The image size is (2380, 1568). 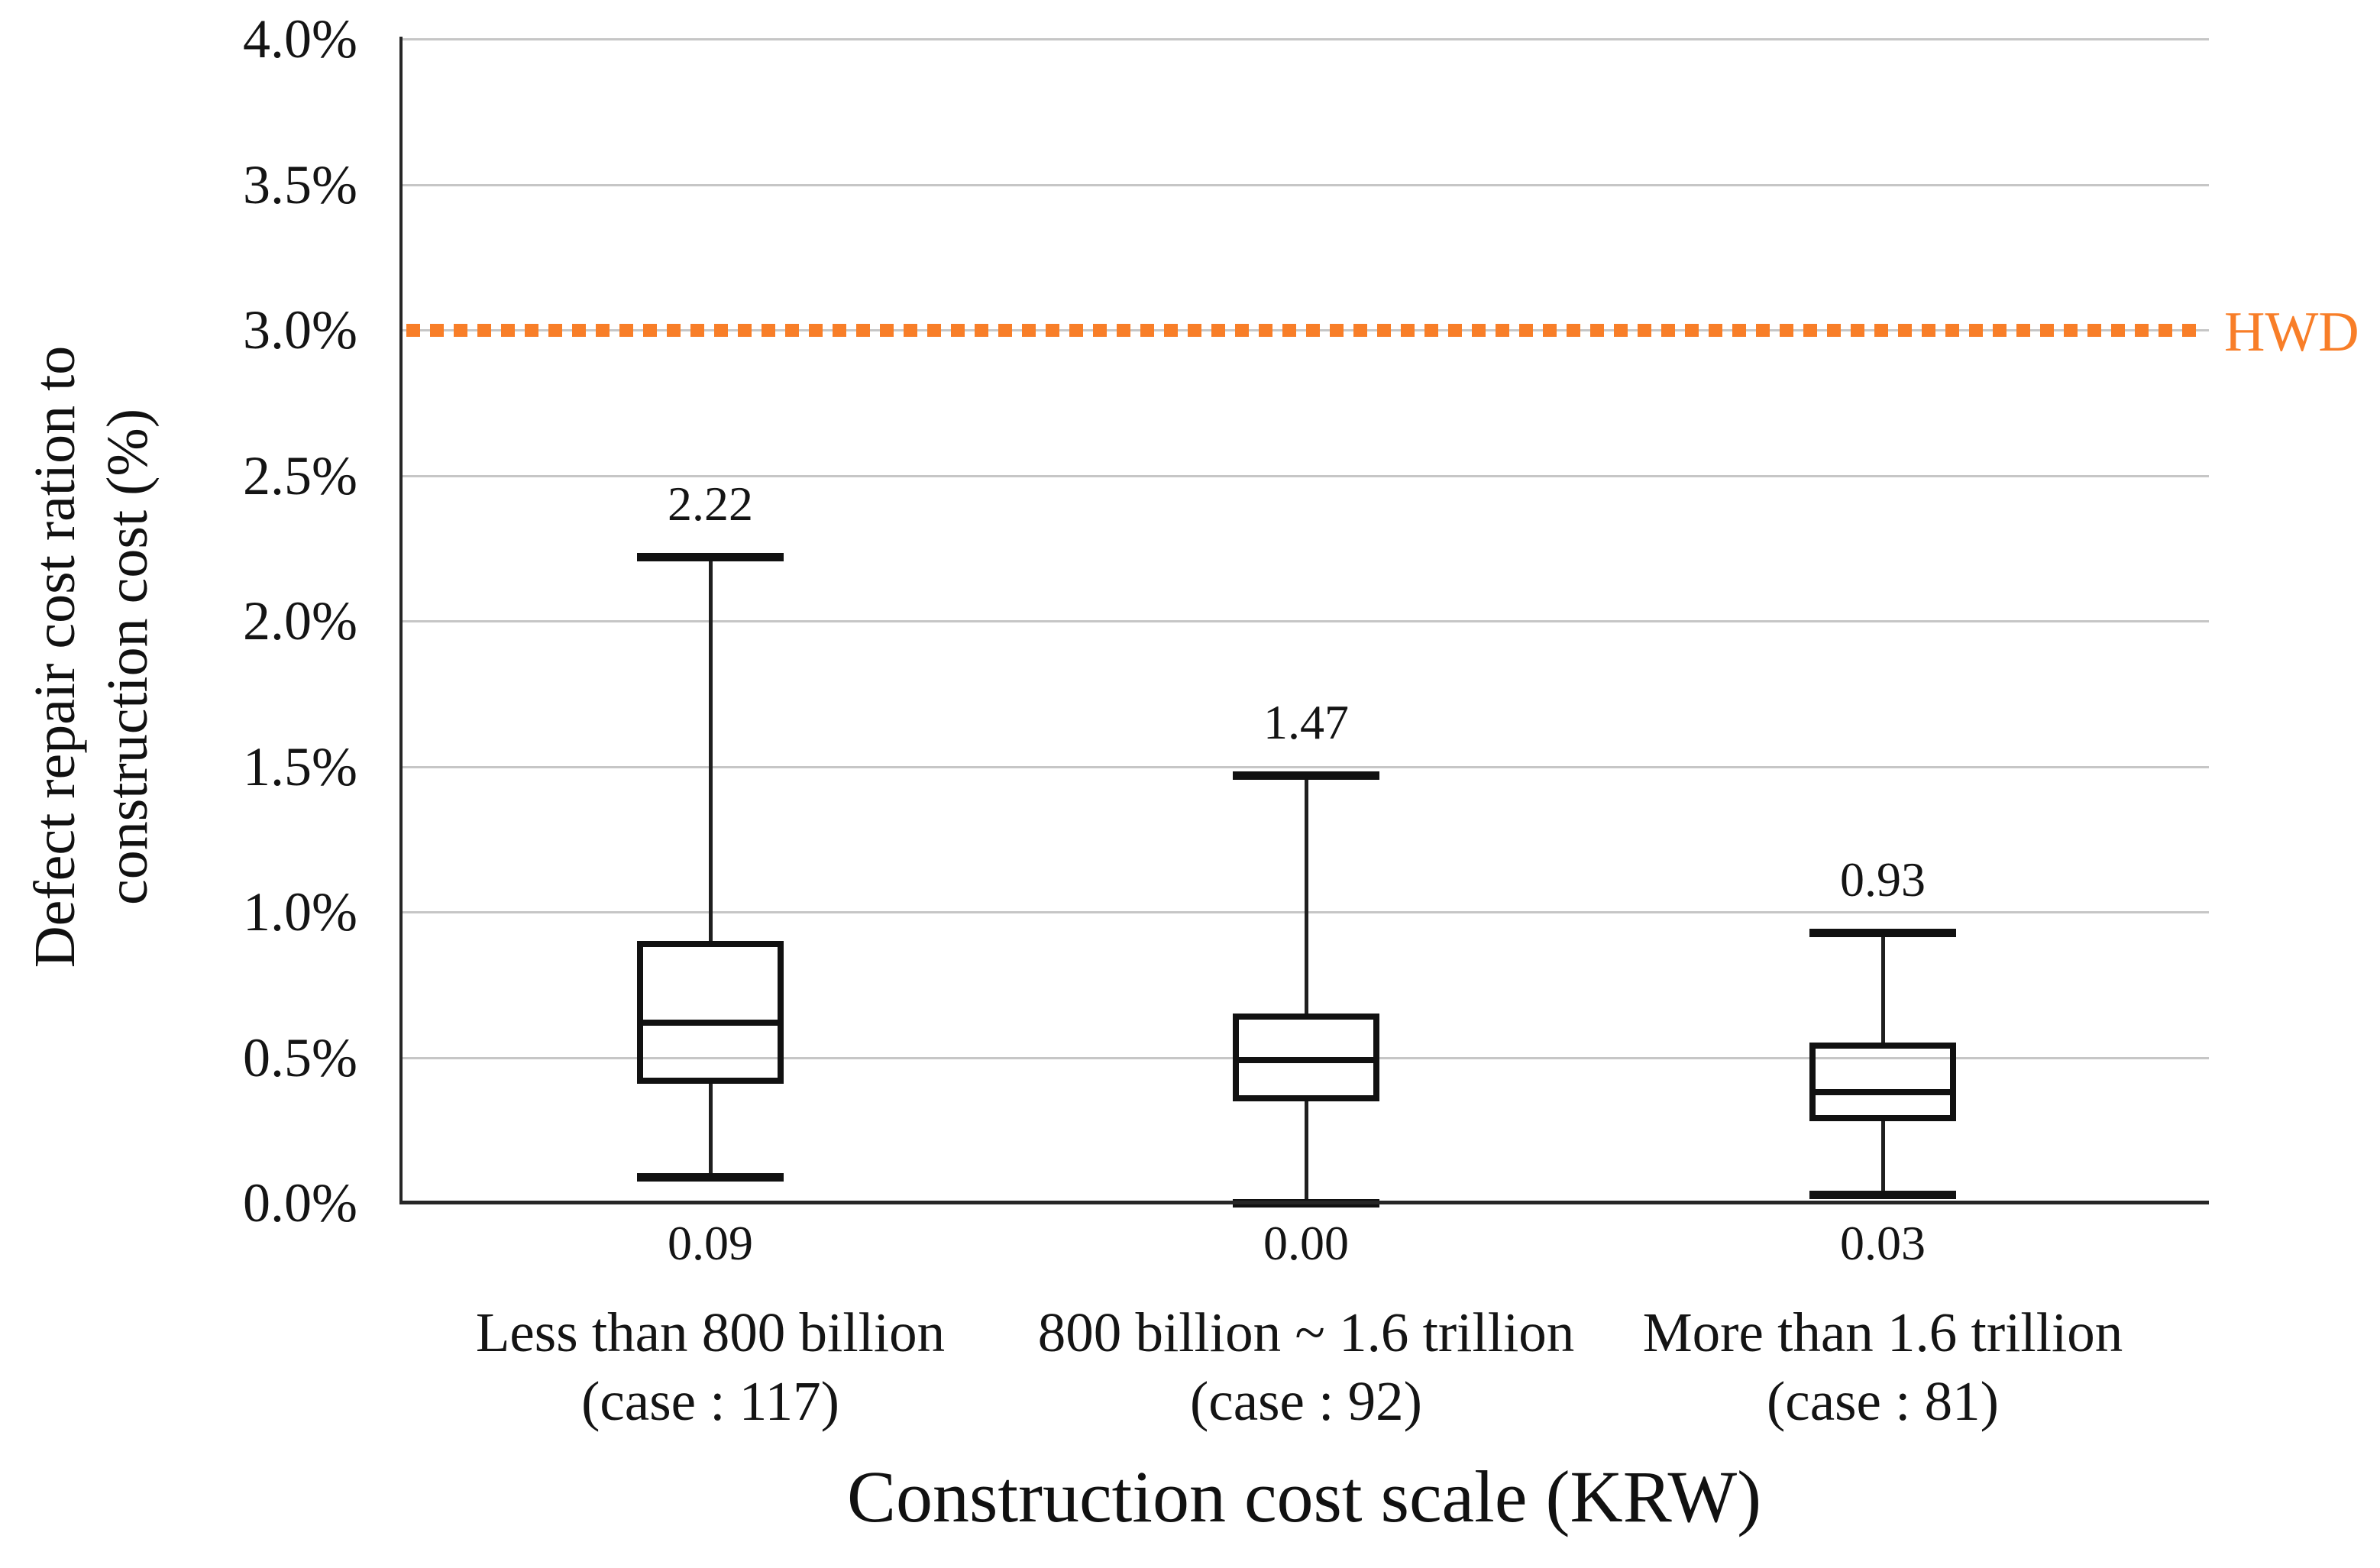 I want to click on x-axis-line, so click(x=1304, y=1202).